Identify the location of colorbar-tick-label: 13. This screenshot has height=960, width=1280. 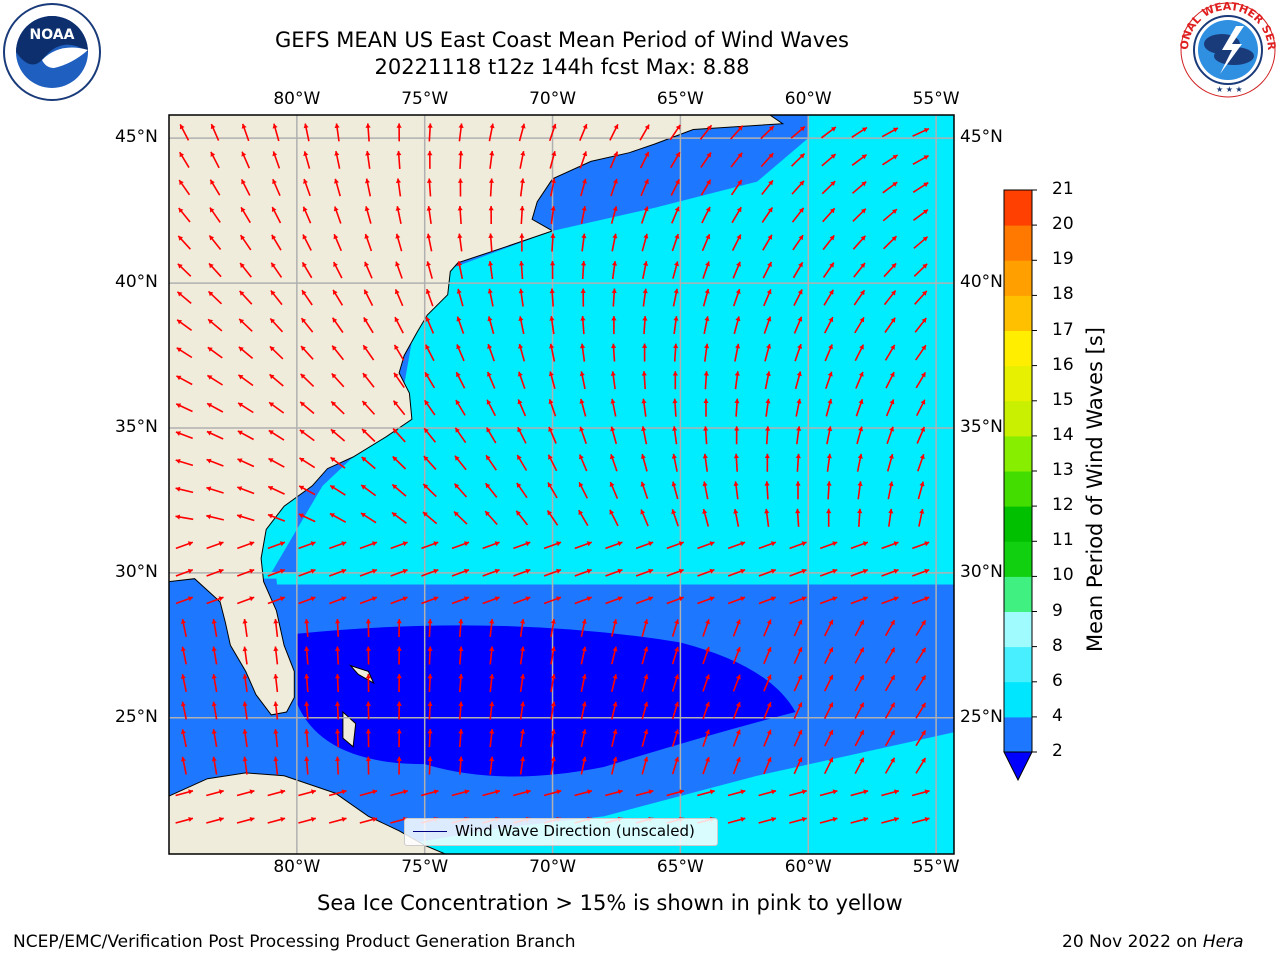
(1063, 470).